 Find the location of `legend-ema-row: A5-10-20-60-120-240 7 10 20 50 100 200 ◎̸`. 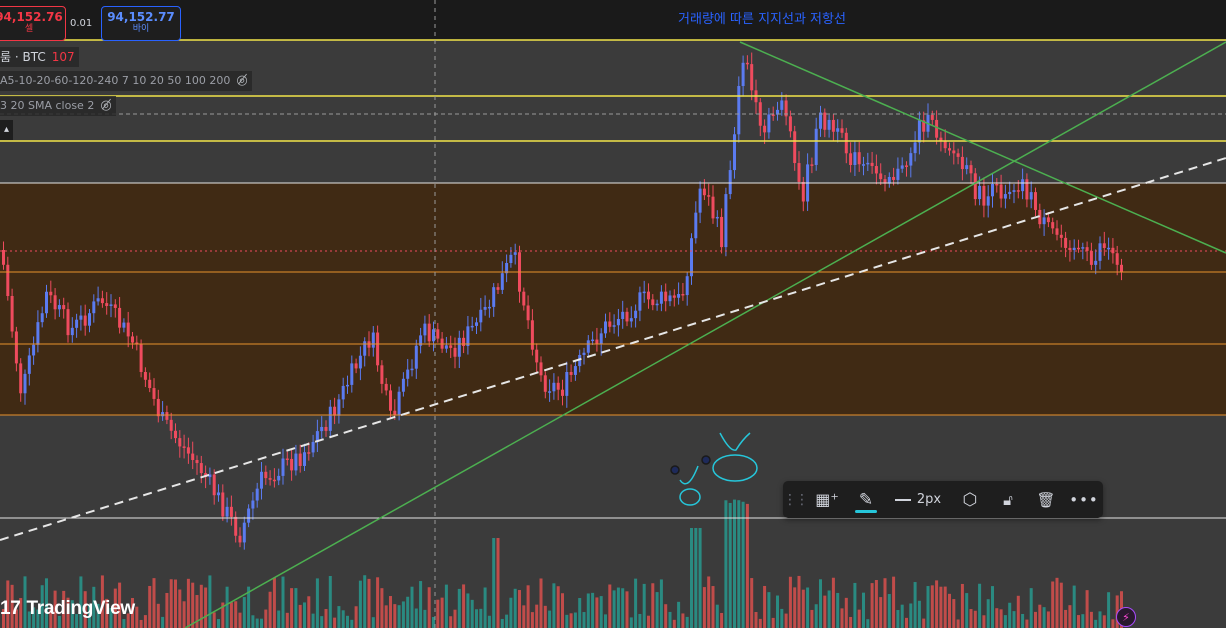

legend-ema-row: A5-10-20-60-120-240 7 10 20 50 100 200 ◎̸ is located at coordinates (126, 81).